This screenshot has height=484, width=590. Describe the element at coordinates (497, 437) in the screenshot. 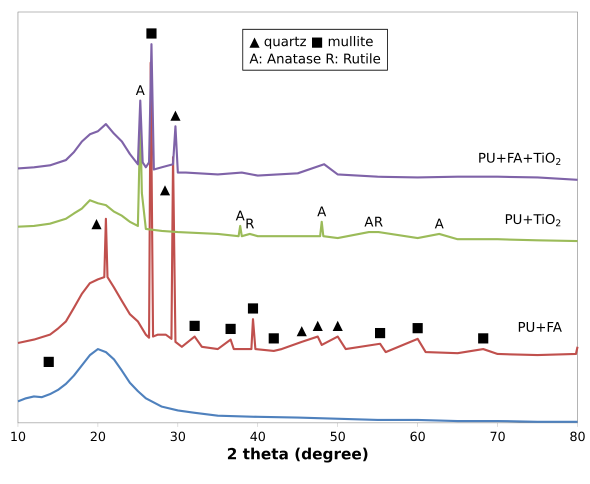

I see `x-tick-label: 70` at that location.